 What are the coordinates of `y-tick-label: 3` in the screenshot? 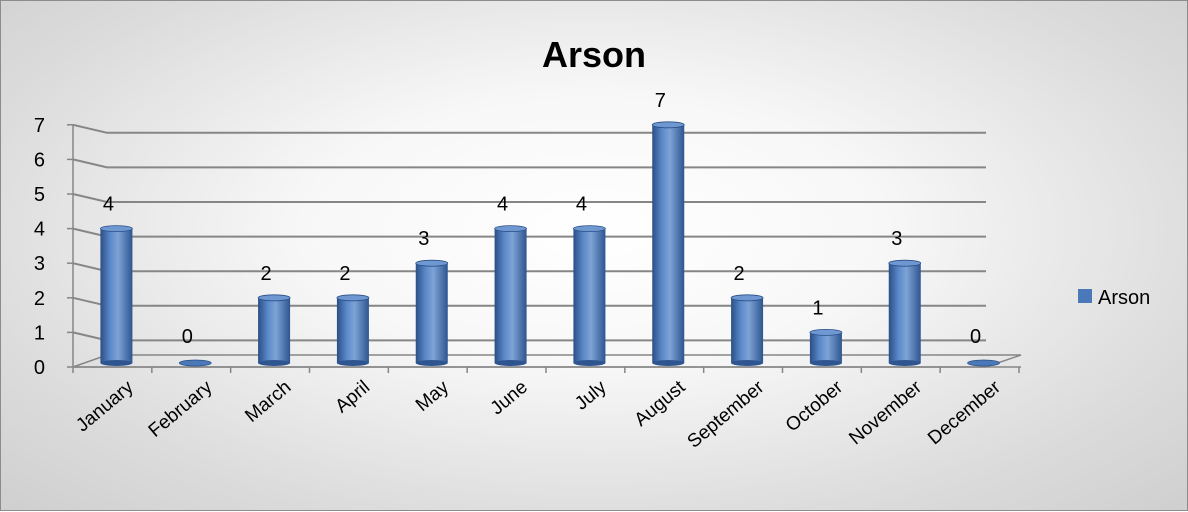 It's located at (39, 264).